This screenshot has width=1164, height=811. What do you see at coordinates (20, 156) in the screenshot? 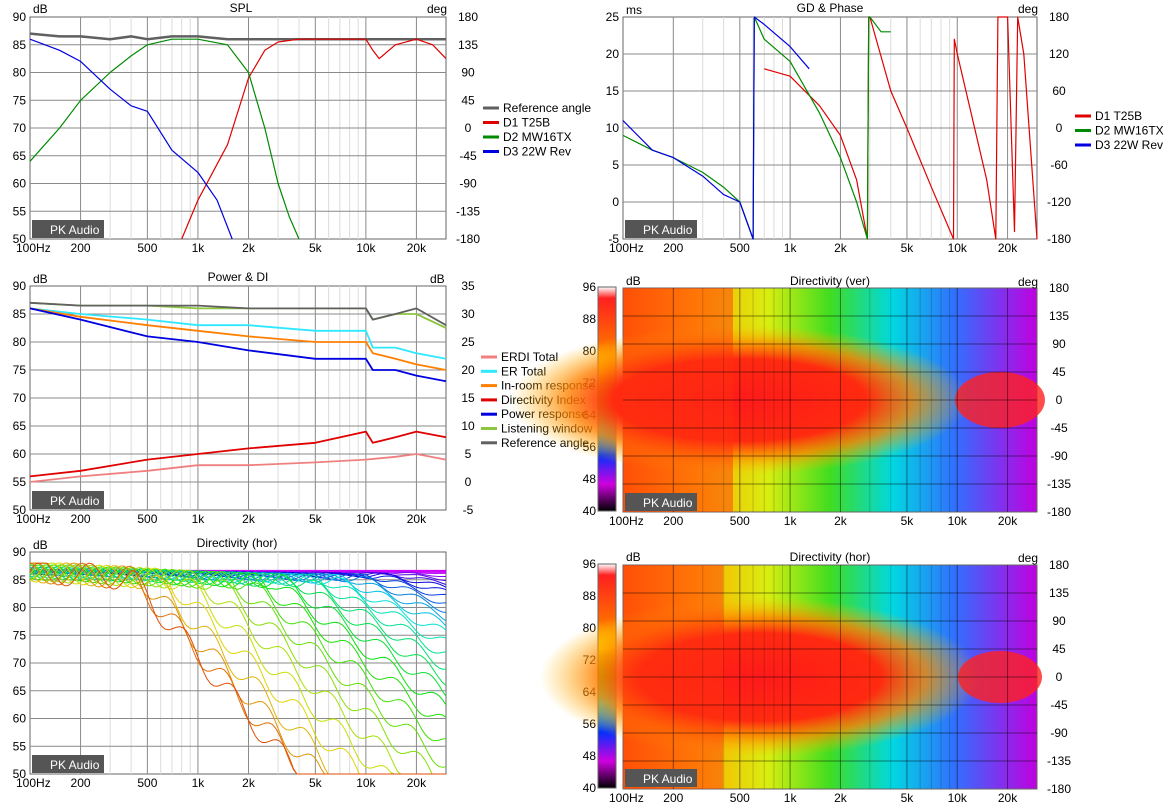
I see `spl-y-tick-label: 65` at bounding box center [20, 156].